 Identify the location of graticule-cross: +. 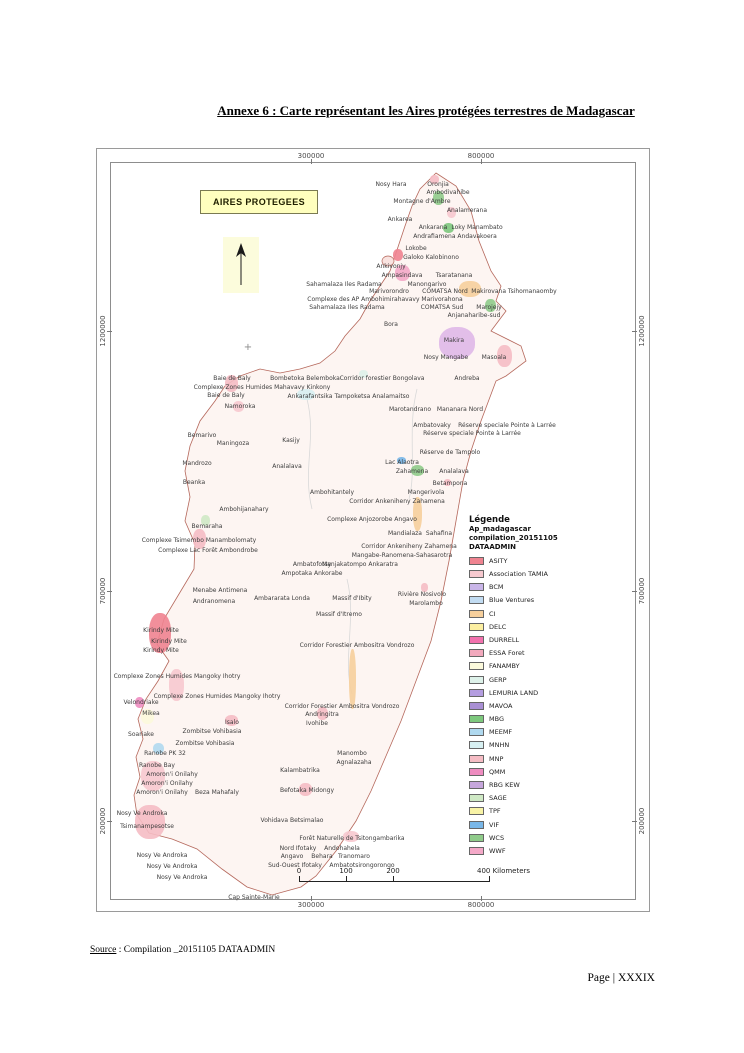
(248, 347).